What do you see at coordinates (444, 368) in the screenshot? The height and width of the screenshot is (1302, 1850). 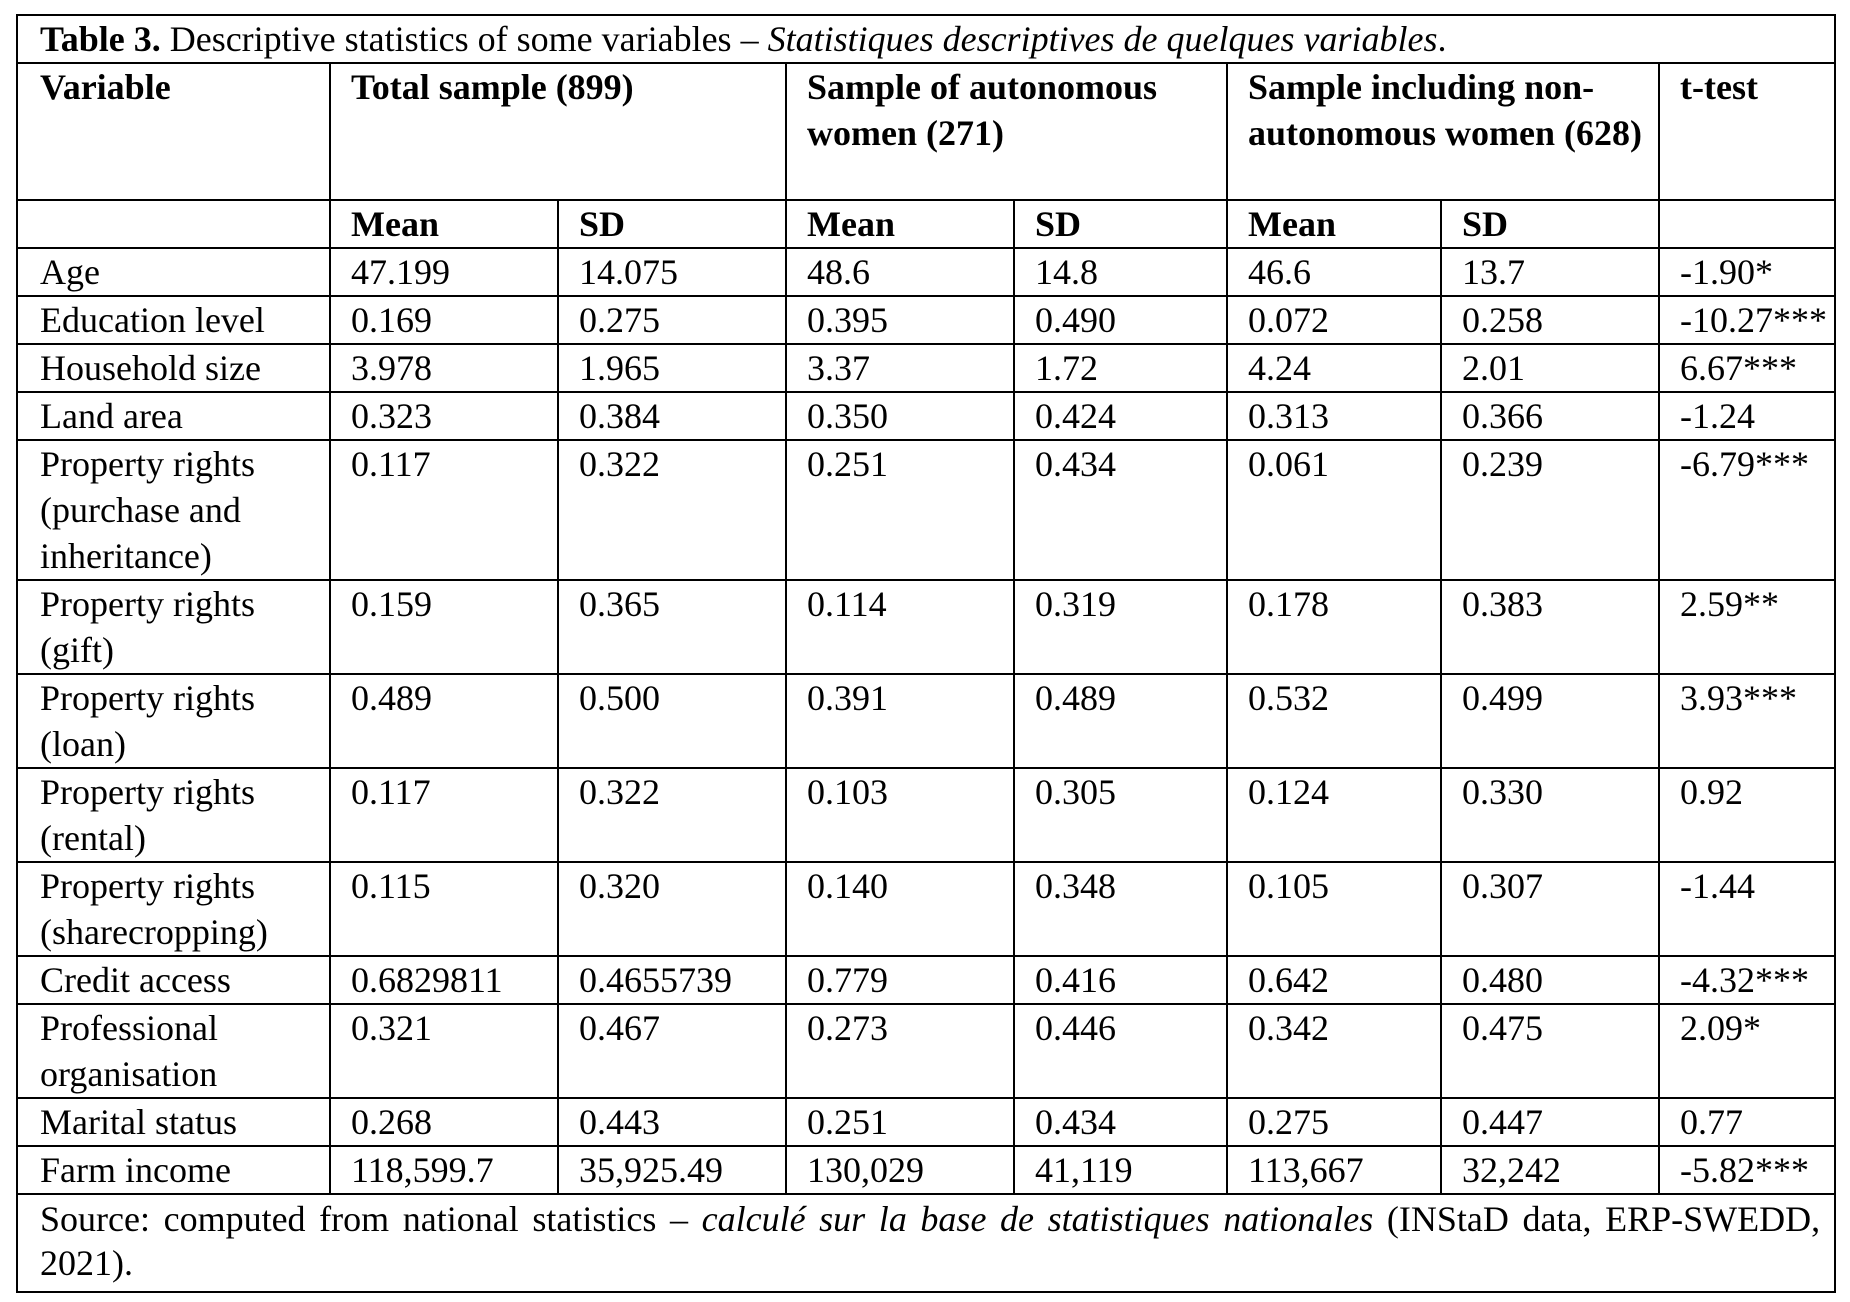 I see `total-mean: 3.978` at bounding box center [444, 368].